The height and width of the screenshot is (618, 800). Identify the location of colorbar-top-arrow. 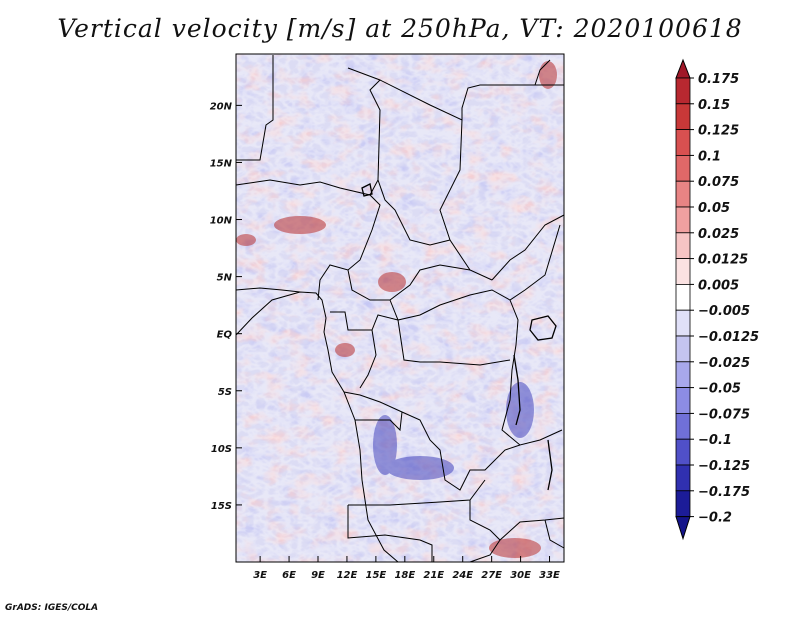
(683, 68).